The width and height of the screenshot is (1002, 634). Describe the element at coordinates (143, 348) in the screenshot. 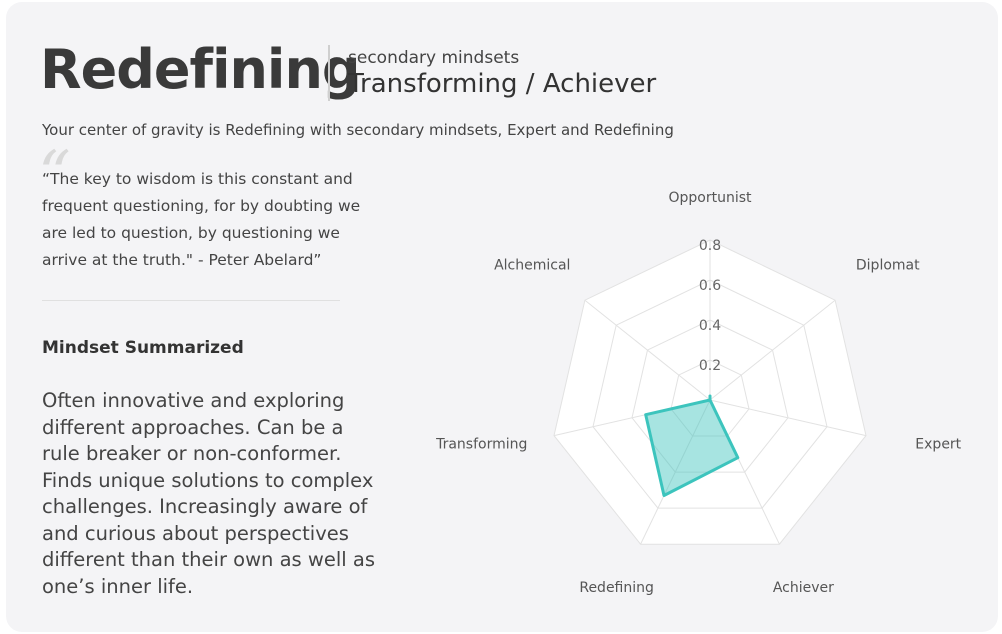

I see `summary-heading: Mindset Summarized` at that location.